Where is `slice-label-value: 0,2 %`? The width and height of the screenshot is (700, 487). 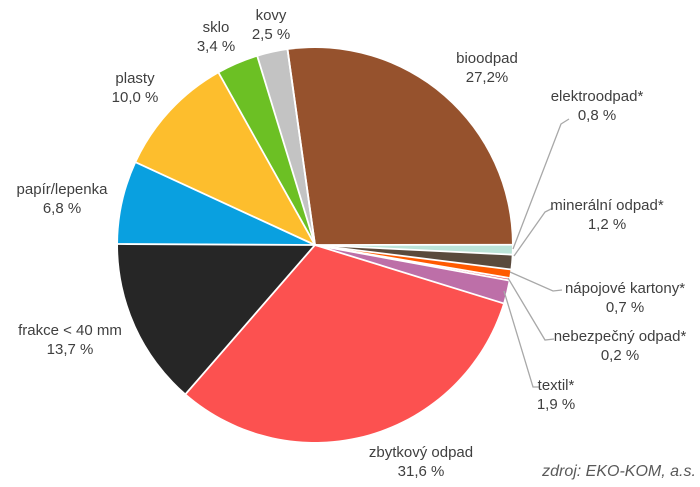
slice-label-value: 0,2 % is located at coordinates (620, 355).